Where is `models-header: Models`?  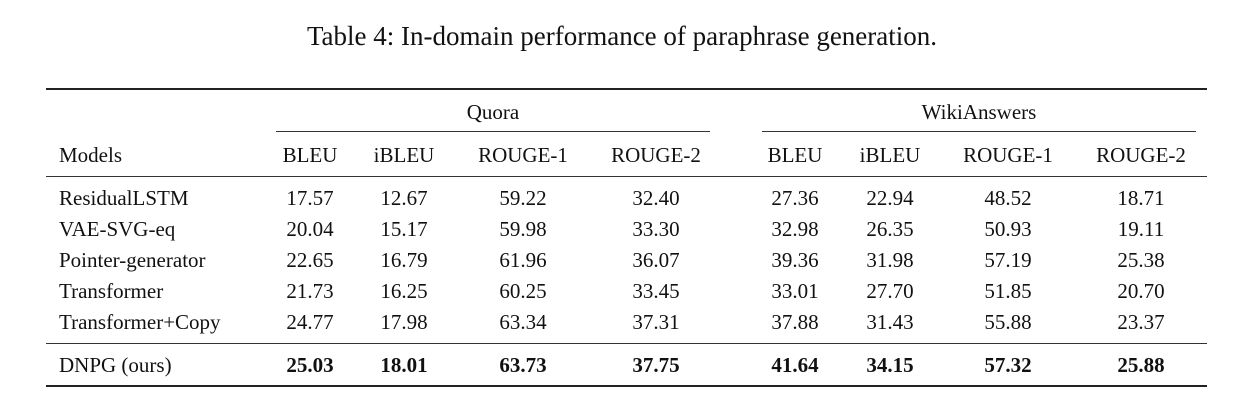 models-header: Models is located at coordinates (90, 155).